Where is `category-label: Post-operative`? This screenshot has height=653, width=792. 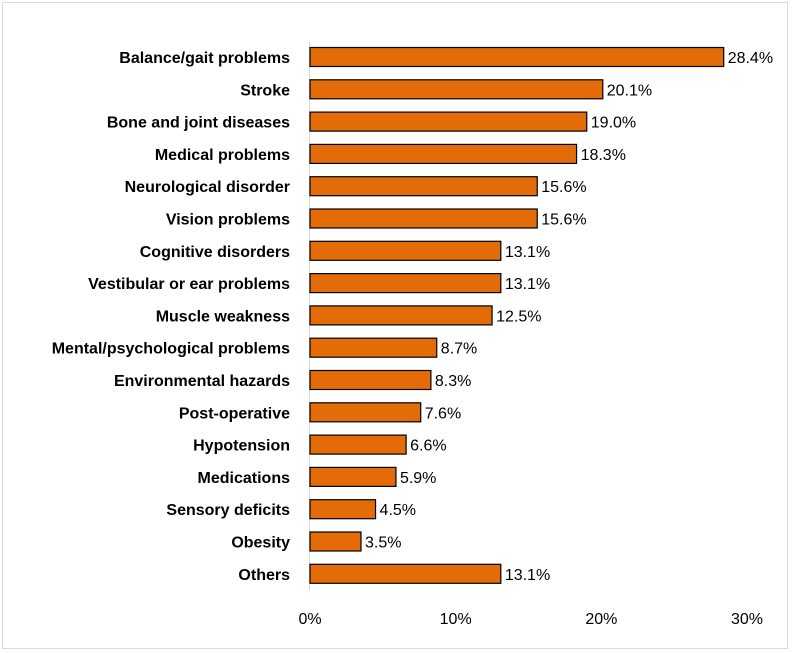 category-label: Post-operative is located at coordinates (234, 413).